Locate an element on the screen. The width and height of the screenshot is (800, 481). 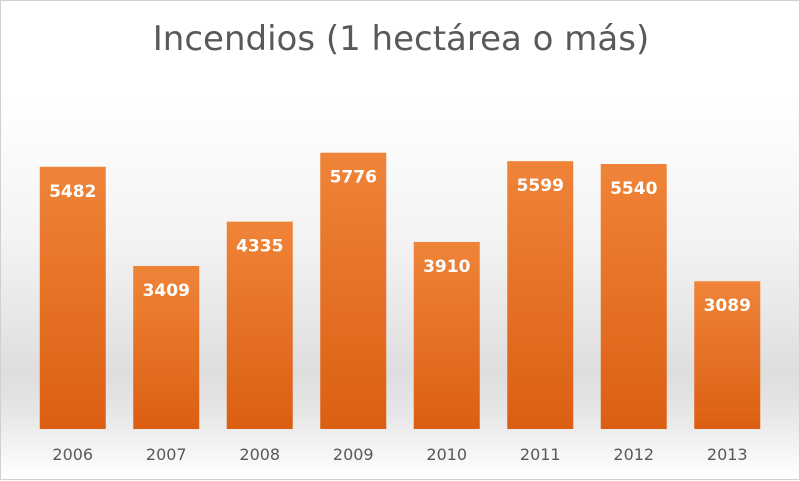
bar-2009 is located at coordinates (353, 290).